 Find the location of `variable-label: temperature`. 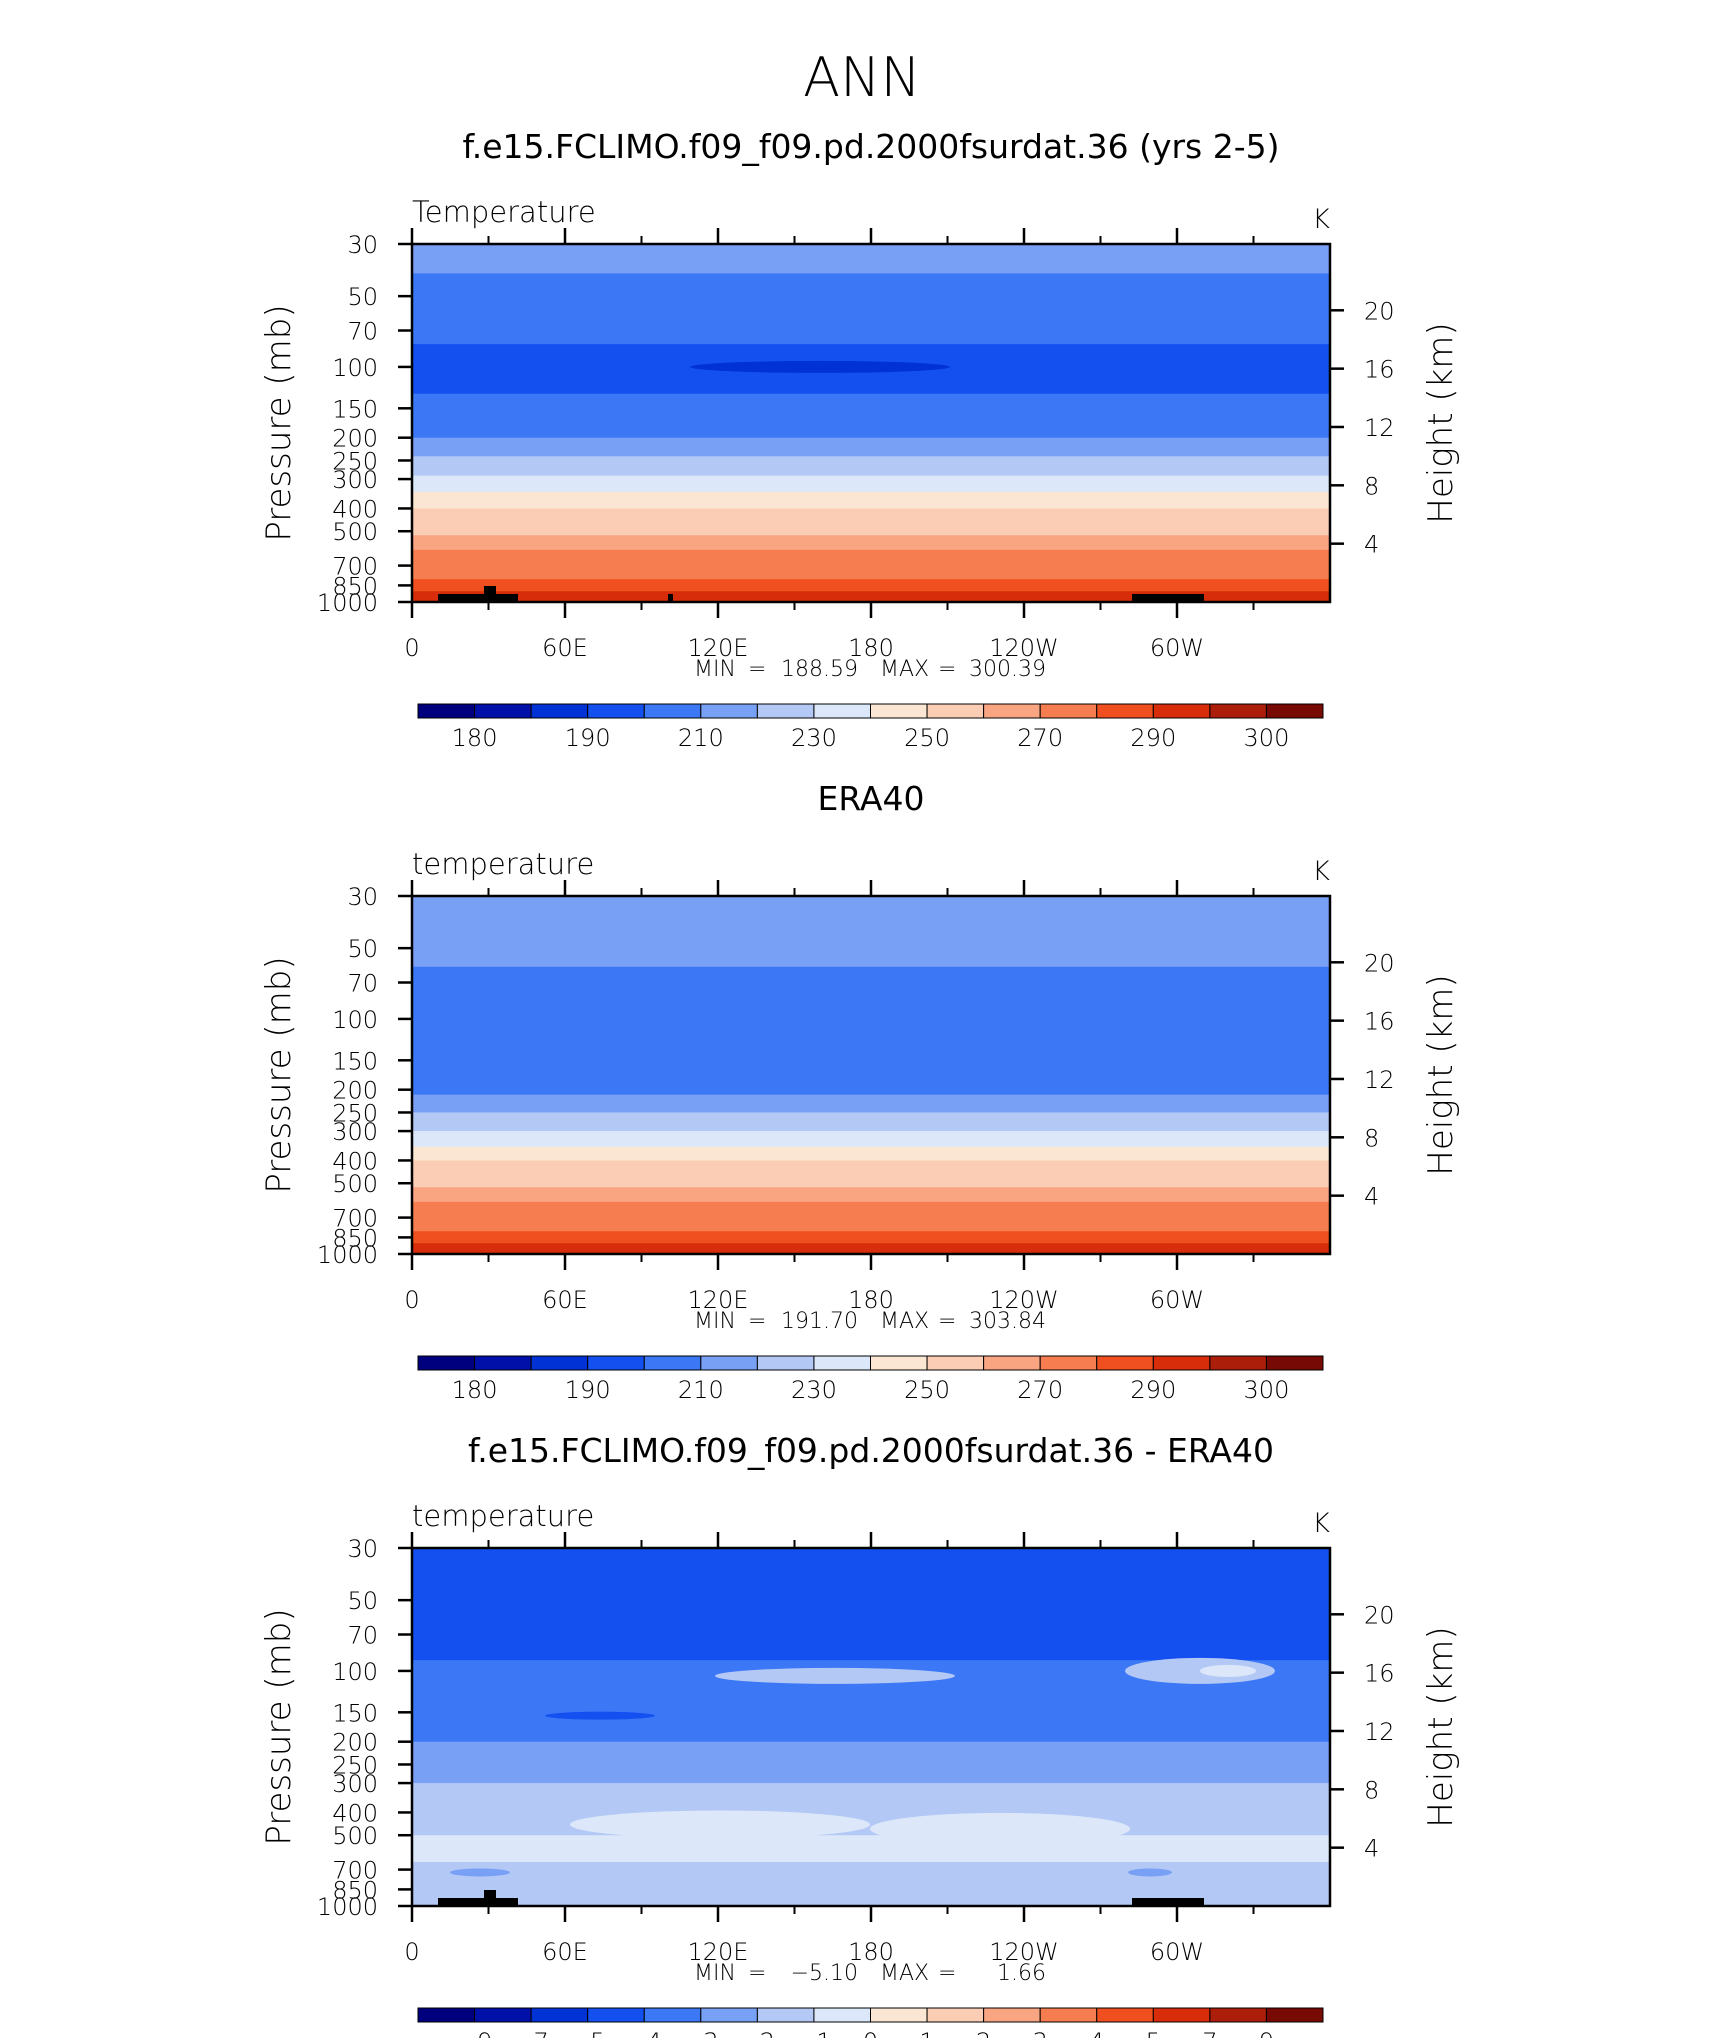

variable-label: temperature is located at coordinates (503, 864).